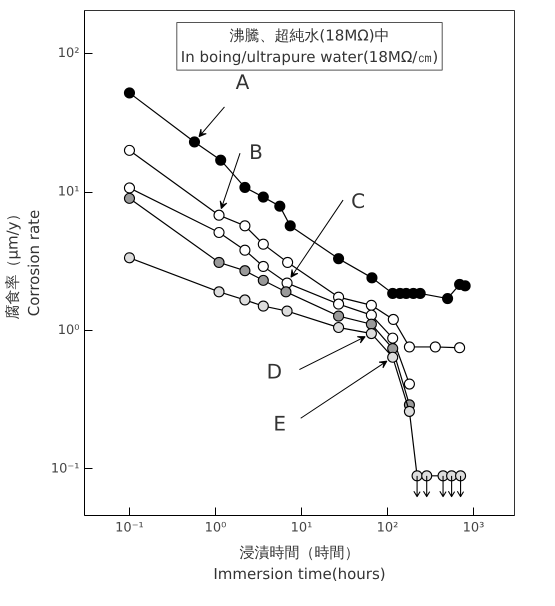 This screenshot has width=555, height=606. I want to click on x-axis-title: 浸漬時間（時間） Immersion time(hours), so click(299, 564).